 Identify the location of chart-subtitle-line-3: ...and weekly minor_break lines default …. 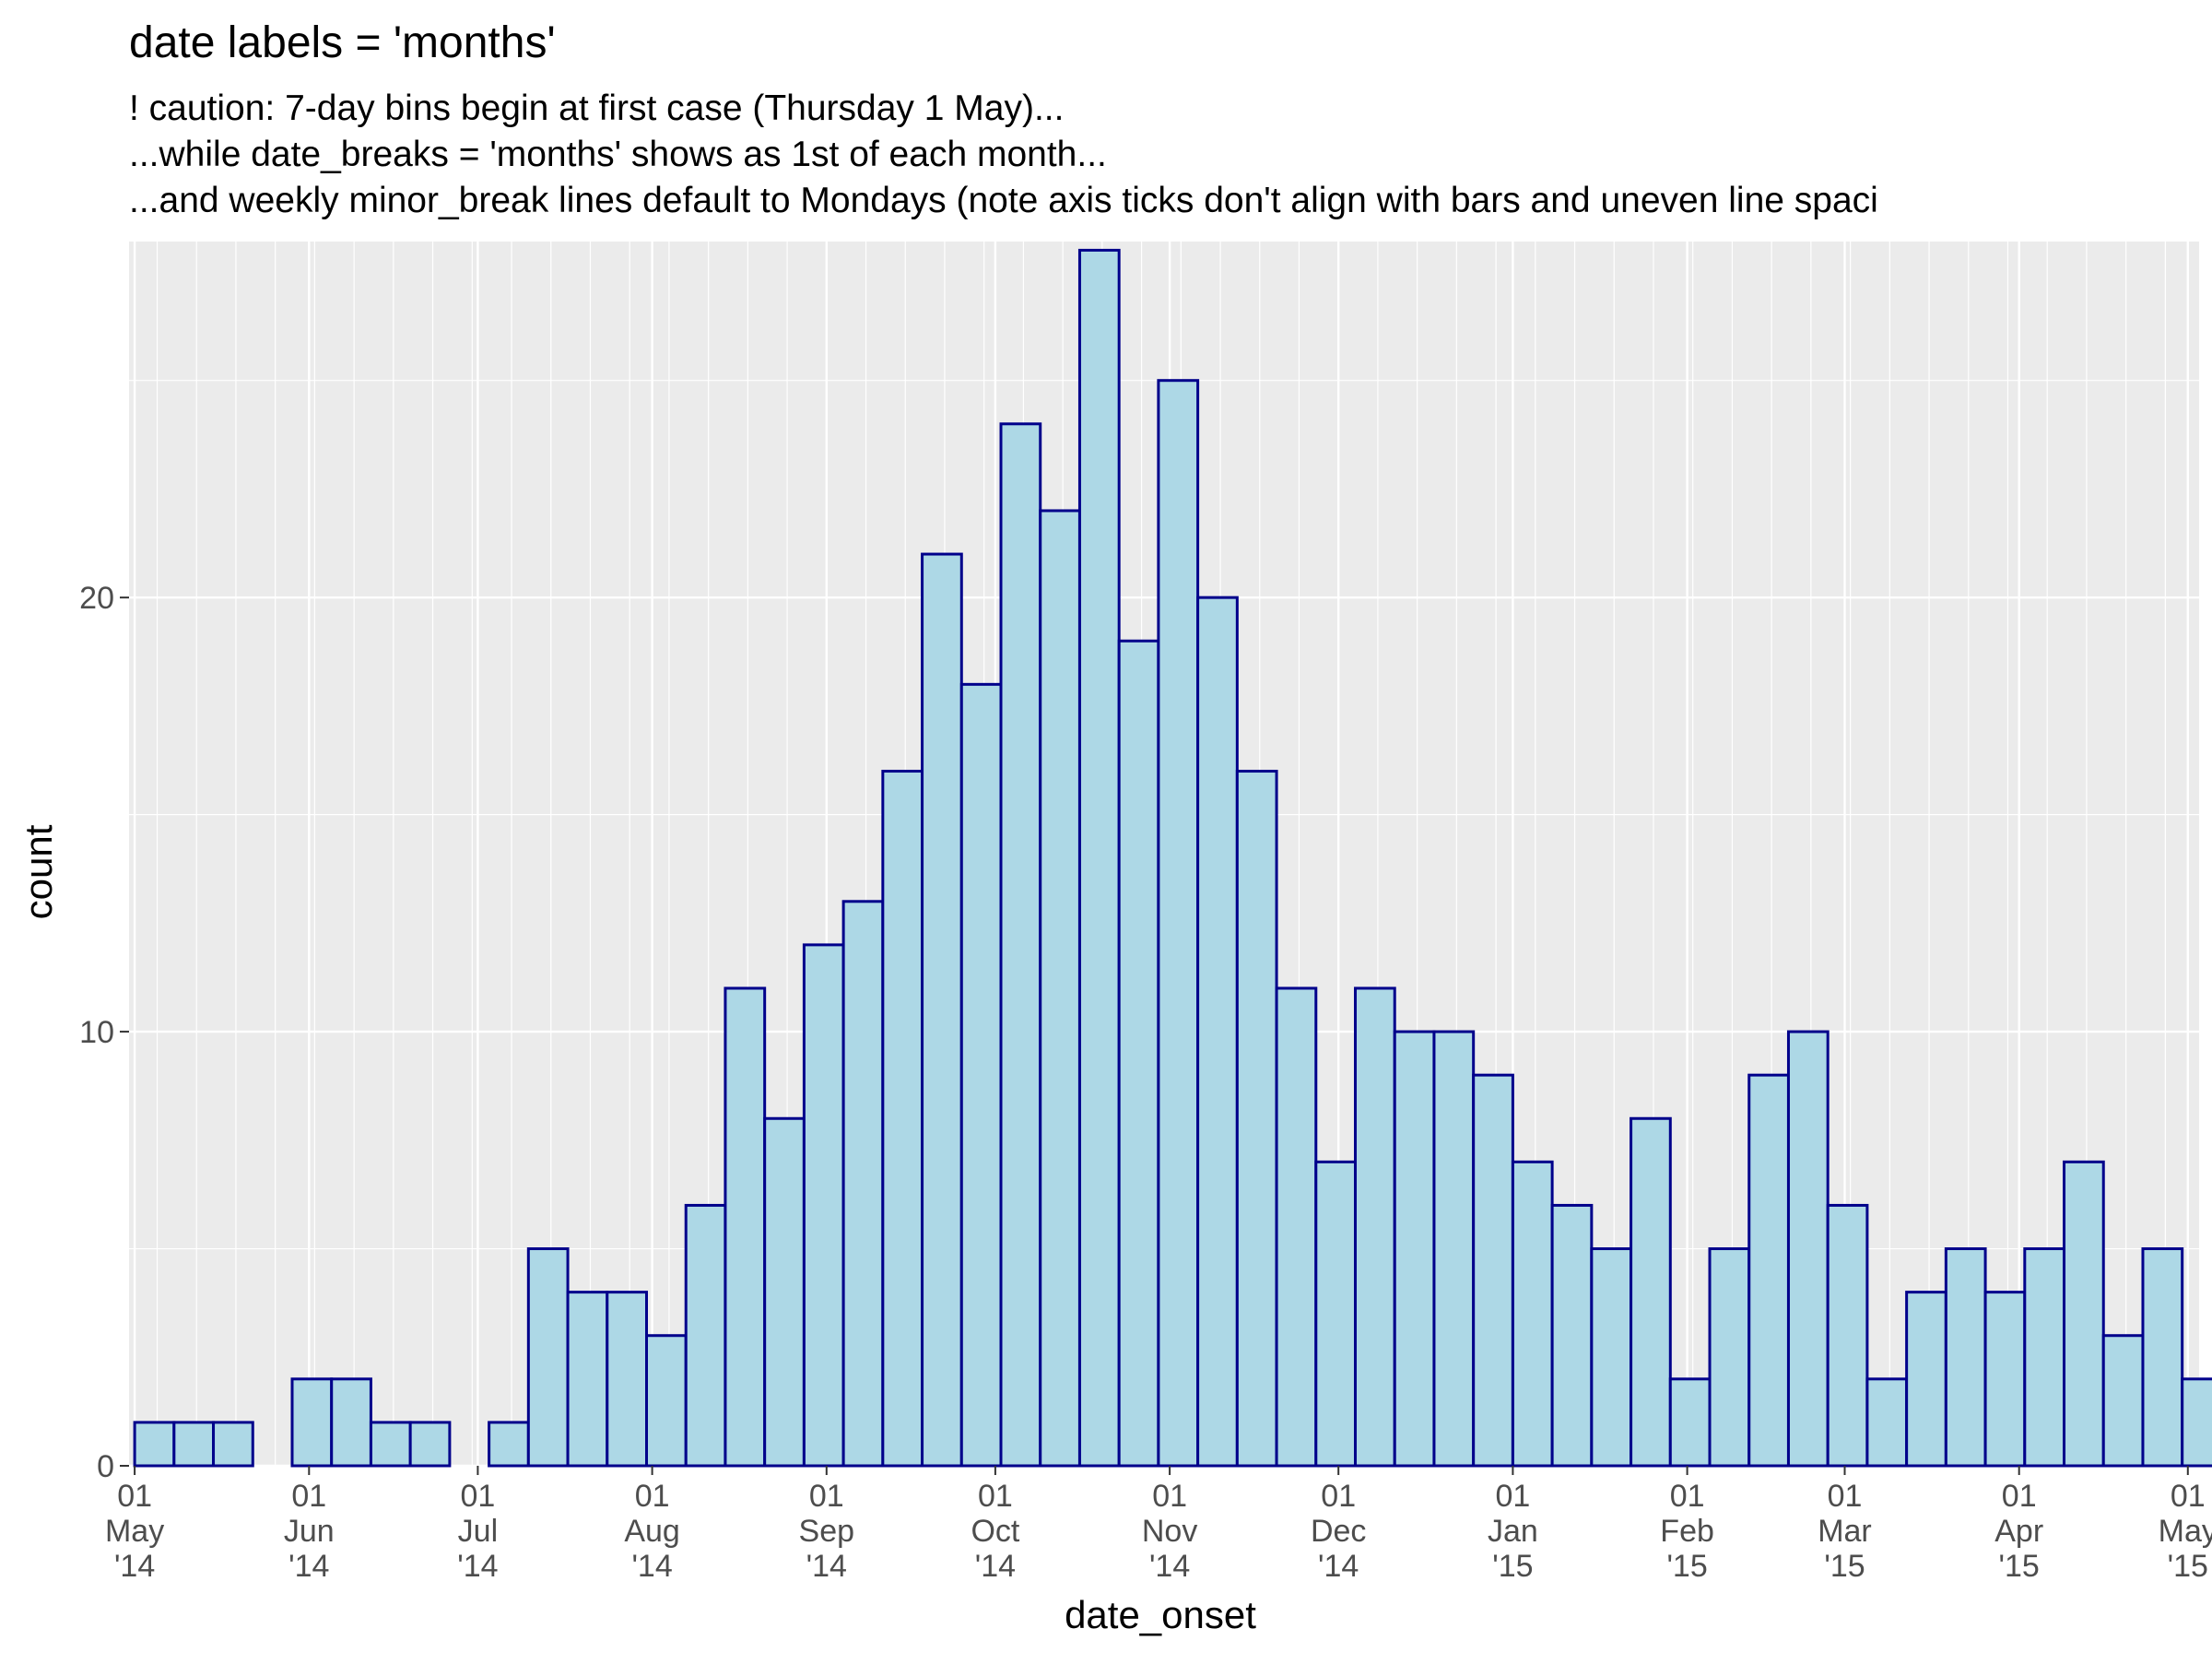
(1003, 200).